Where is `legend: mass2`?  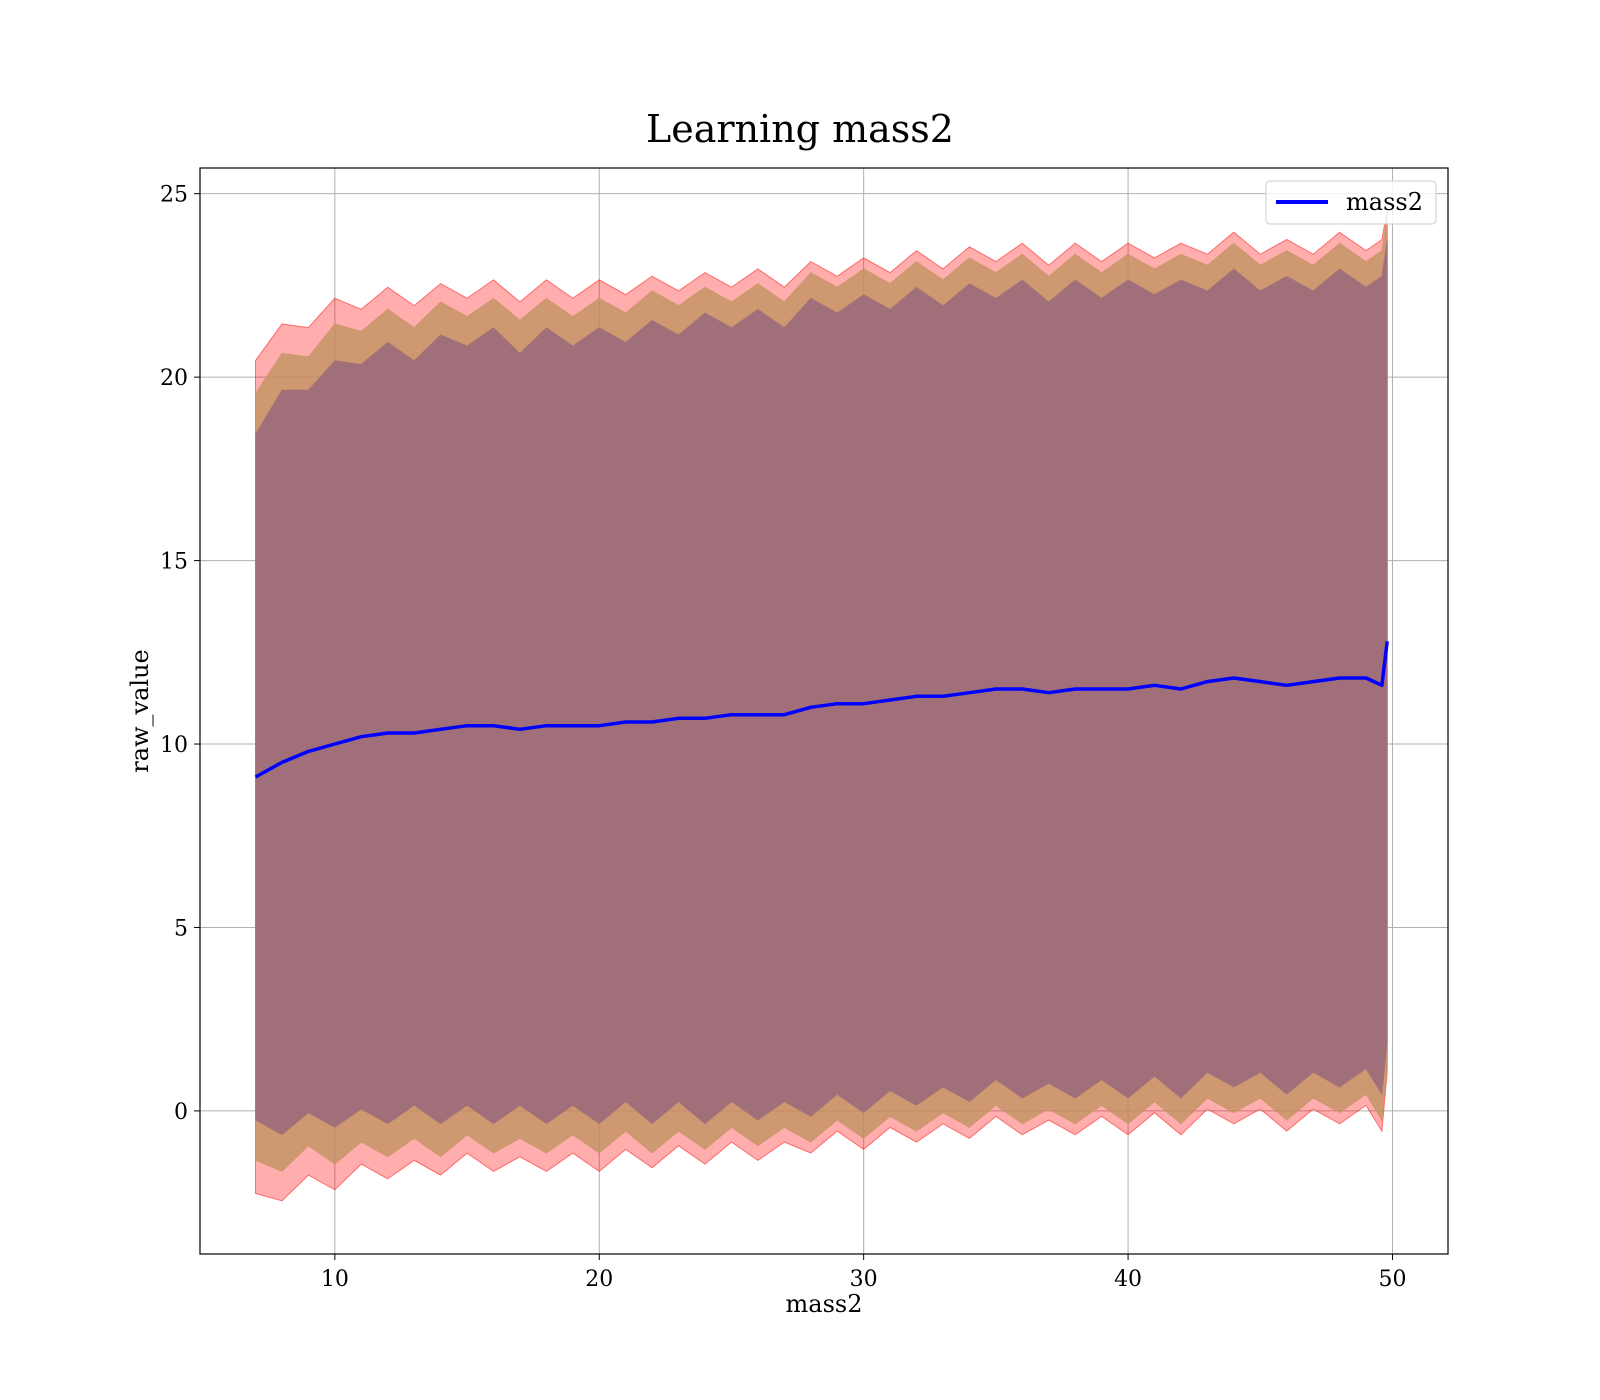 legend: mass2 is located at coordinates (1351, 202).